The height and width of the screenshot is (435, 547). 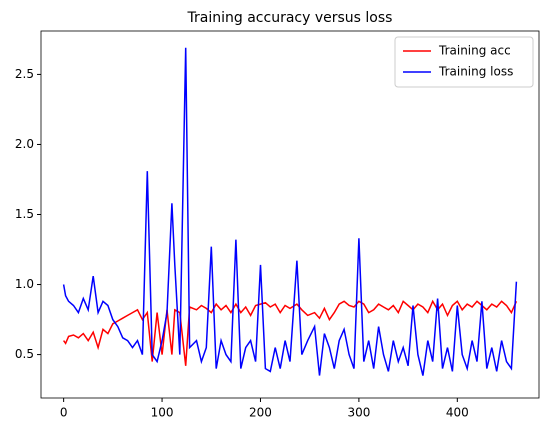 What do you see at coordinates (64, 413) in the screenshot?
I see `x-tick-label: 0` at bounding box center [64, 413].